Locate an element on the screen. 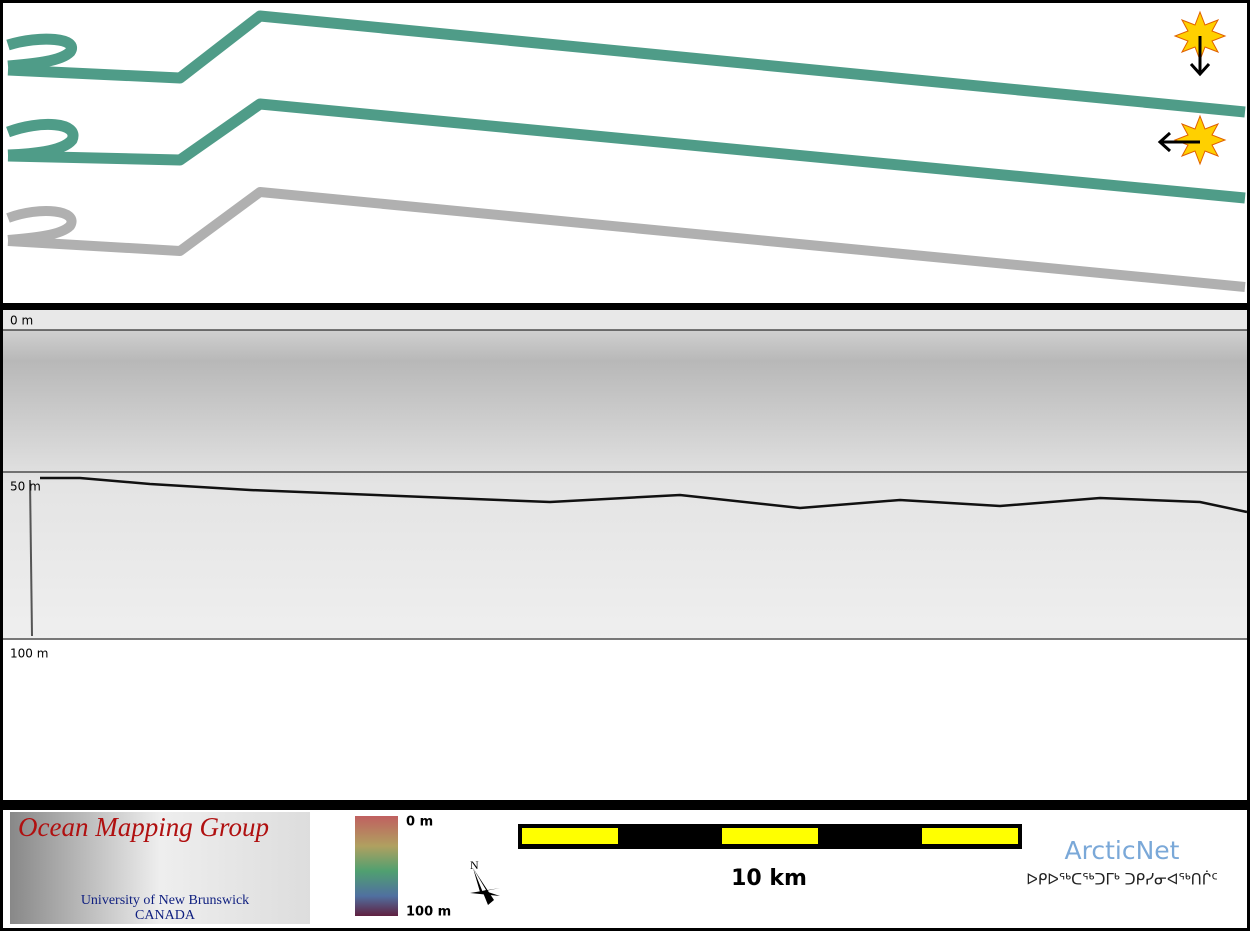  depth-label: 50 m is located at coordinates (25, 487).